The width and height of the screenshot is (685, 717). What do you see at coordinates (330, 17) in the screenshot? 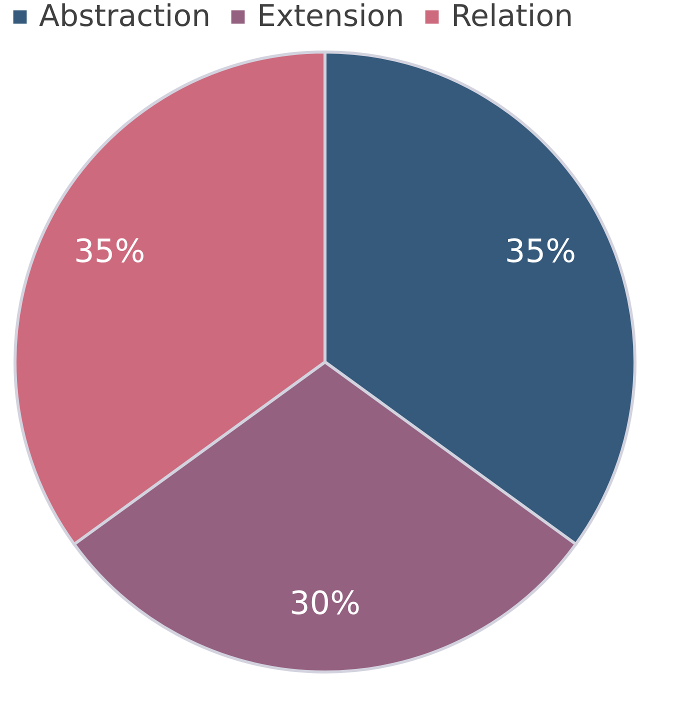
I see `legend-label: Extension` at bounding box center [330, 17].